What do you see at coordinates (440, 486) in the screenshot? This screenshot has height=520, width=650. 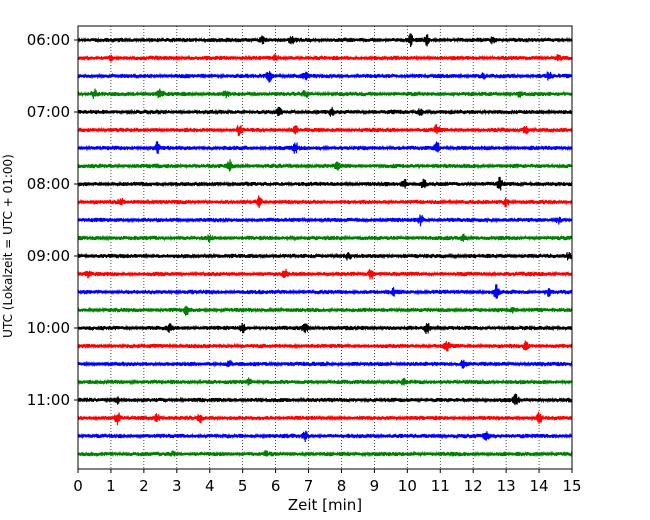 I see `x-tick-label-11: 11` at bounding box center [440, 486].